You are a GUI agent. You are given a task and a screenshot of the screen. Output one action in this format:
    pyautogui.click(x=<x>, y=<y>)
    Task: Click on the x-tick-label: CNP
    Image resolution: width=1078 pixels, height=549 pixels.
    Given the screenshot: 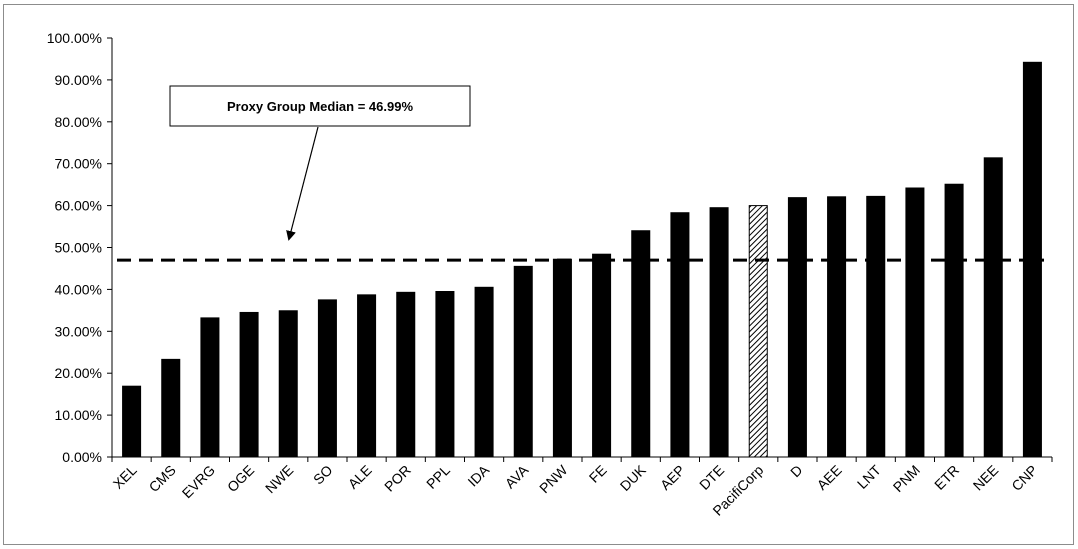 What is the action you would take?
    pyautogui.click(x=1024, y=478)
    